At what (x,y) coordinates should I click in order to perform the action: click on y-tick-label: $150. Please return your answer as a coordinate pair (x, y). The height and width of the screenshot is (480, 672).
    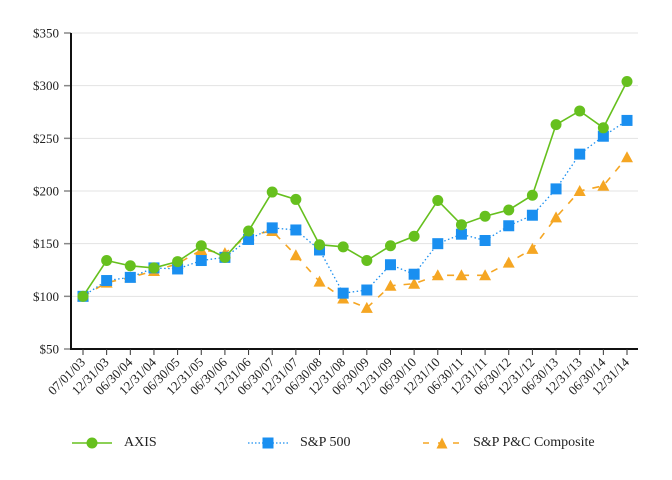
    Looking at the image, I should click on (46, 243).